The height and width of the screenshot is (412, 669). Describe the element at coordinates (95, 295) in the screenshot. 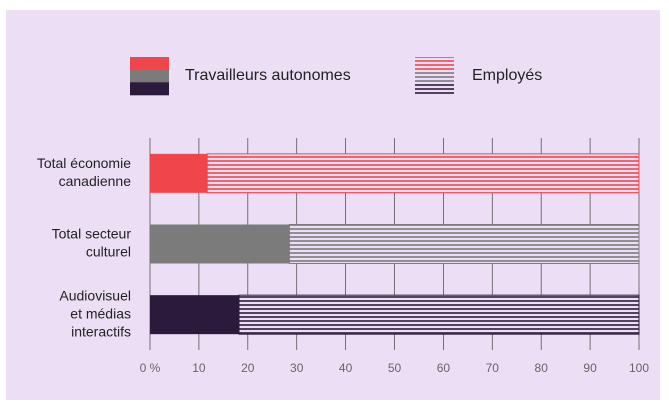

I see `category-label: Audiovisuel` at that location.